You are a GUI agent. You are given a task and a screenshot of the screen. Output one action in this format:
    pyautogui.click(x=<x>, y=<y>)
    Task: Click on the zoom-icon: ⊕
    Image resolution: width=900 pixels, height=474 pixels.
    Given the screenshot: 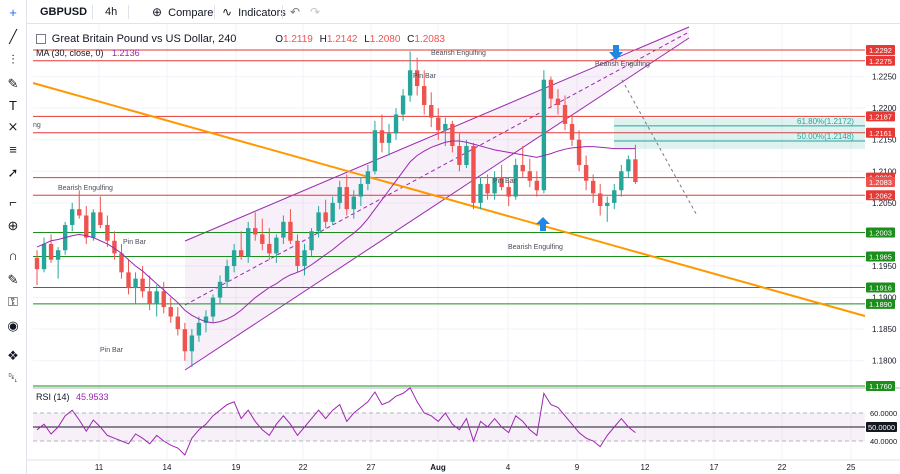 What is the action you would take?
    pyautogui.click(x=13, y=225)
    